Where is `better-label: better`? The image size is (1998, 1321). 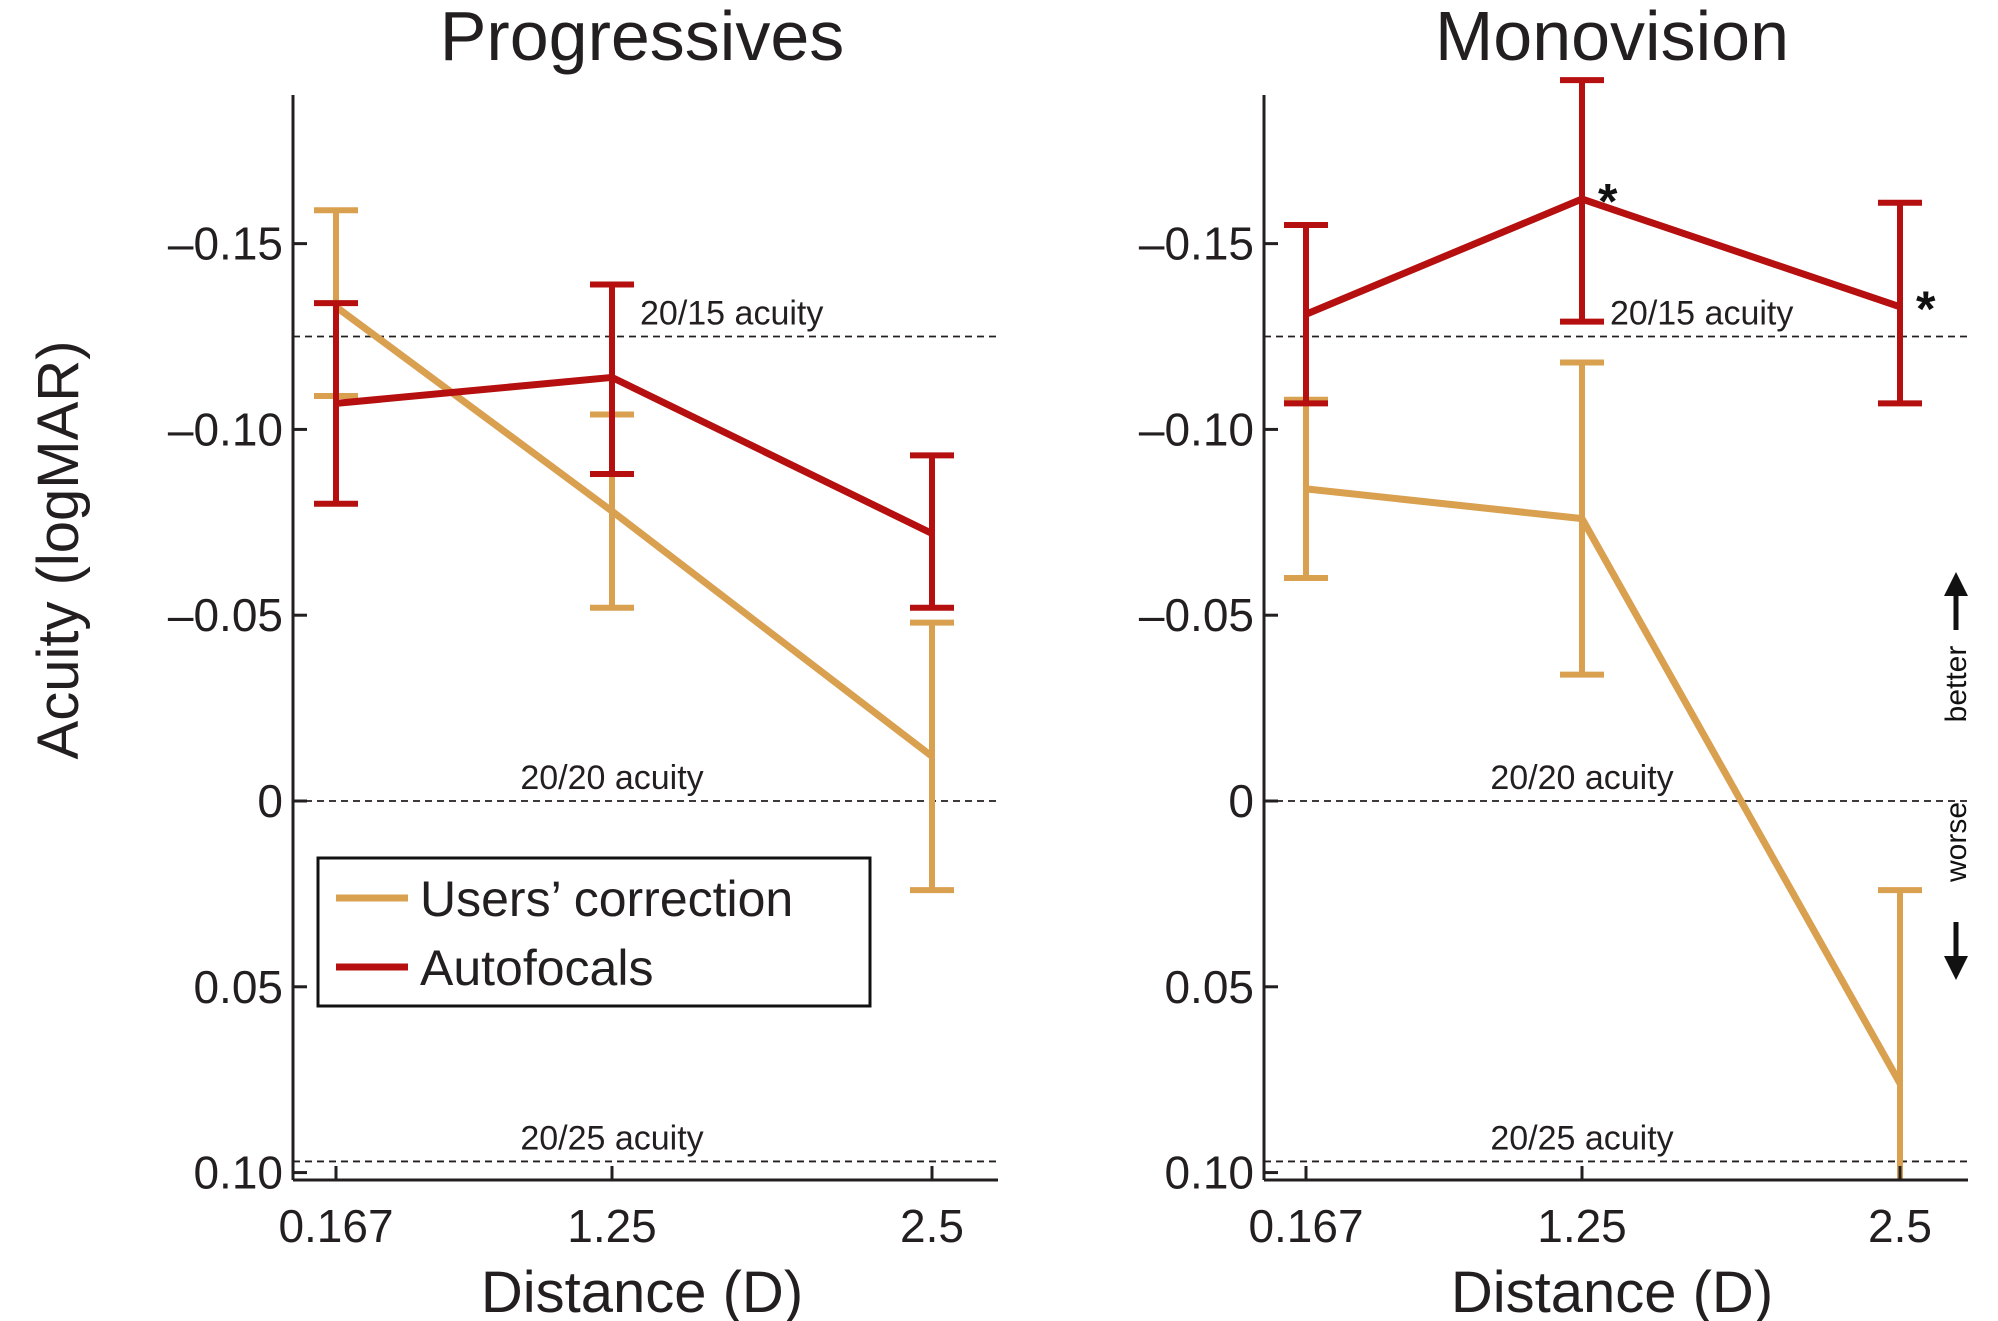 better-label: better is located at coordinates (1956, 684).